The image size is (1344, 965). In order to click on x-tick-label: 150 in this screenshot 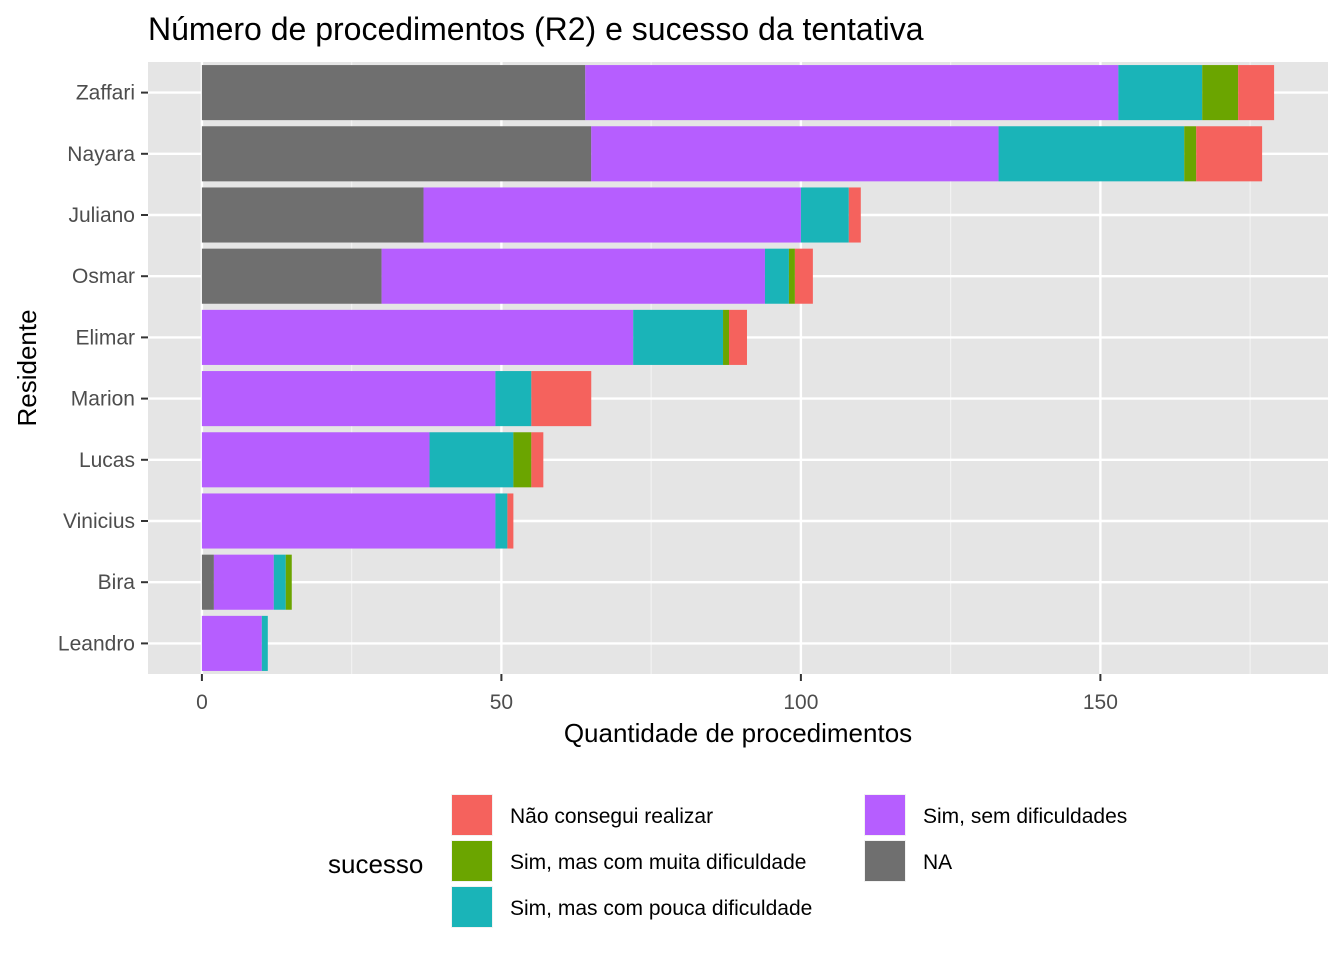, I will do `click(1100, 702)`.